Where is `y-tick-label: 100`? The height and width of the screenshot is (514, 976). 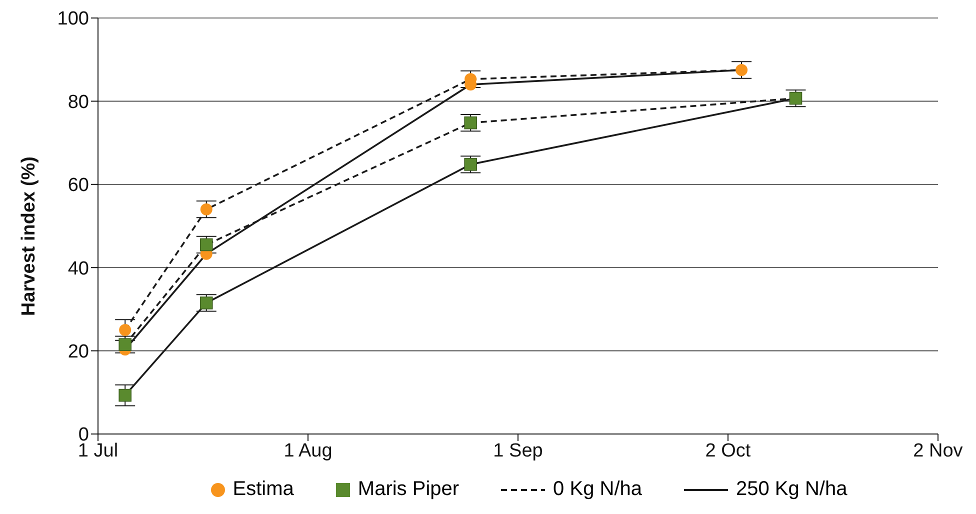
y-tick-label: 100 is located at coordinates (73, 19).